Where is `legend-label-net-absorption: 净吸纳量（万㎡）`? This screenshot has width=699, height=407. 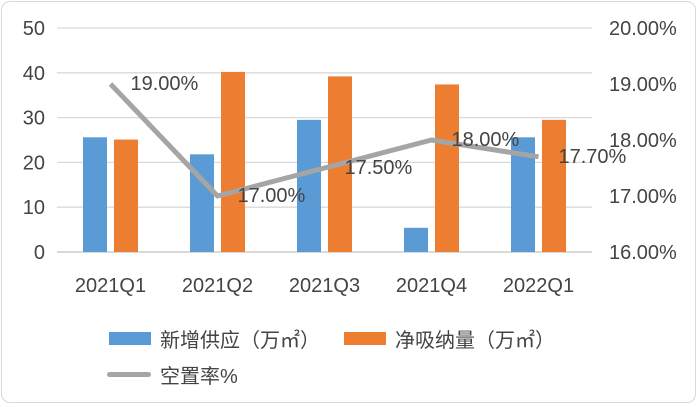 legend-label-net-absorption: 净吸纳量（万㎡） is located at coordinates (475, 341).